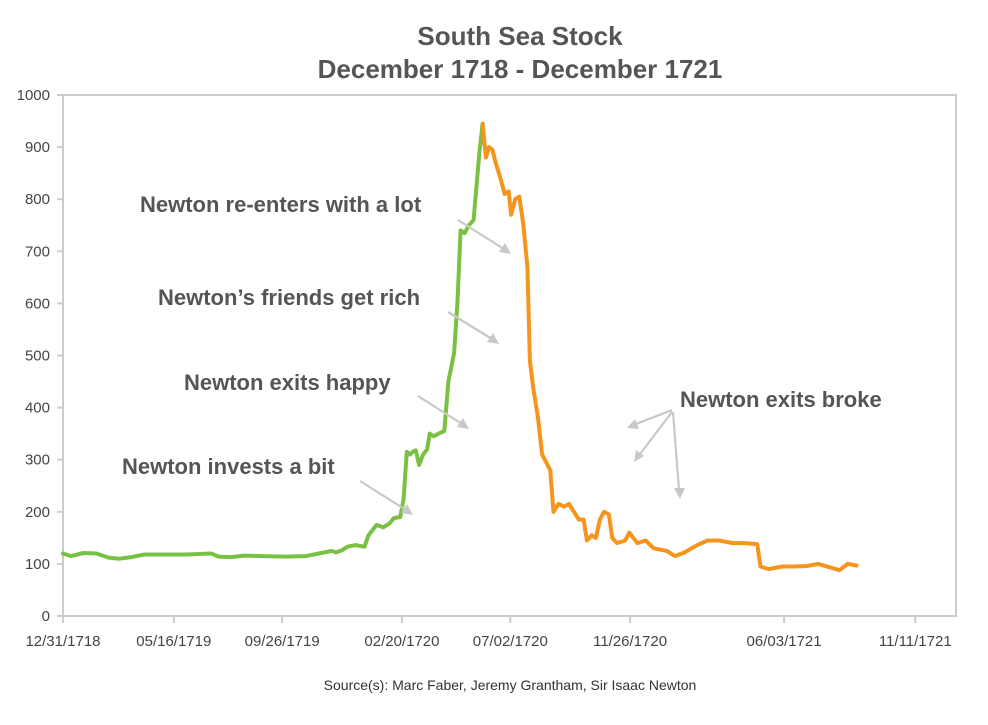  I want to click on y-tick-label: 500, so click(37, 356).